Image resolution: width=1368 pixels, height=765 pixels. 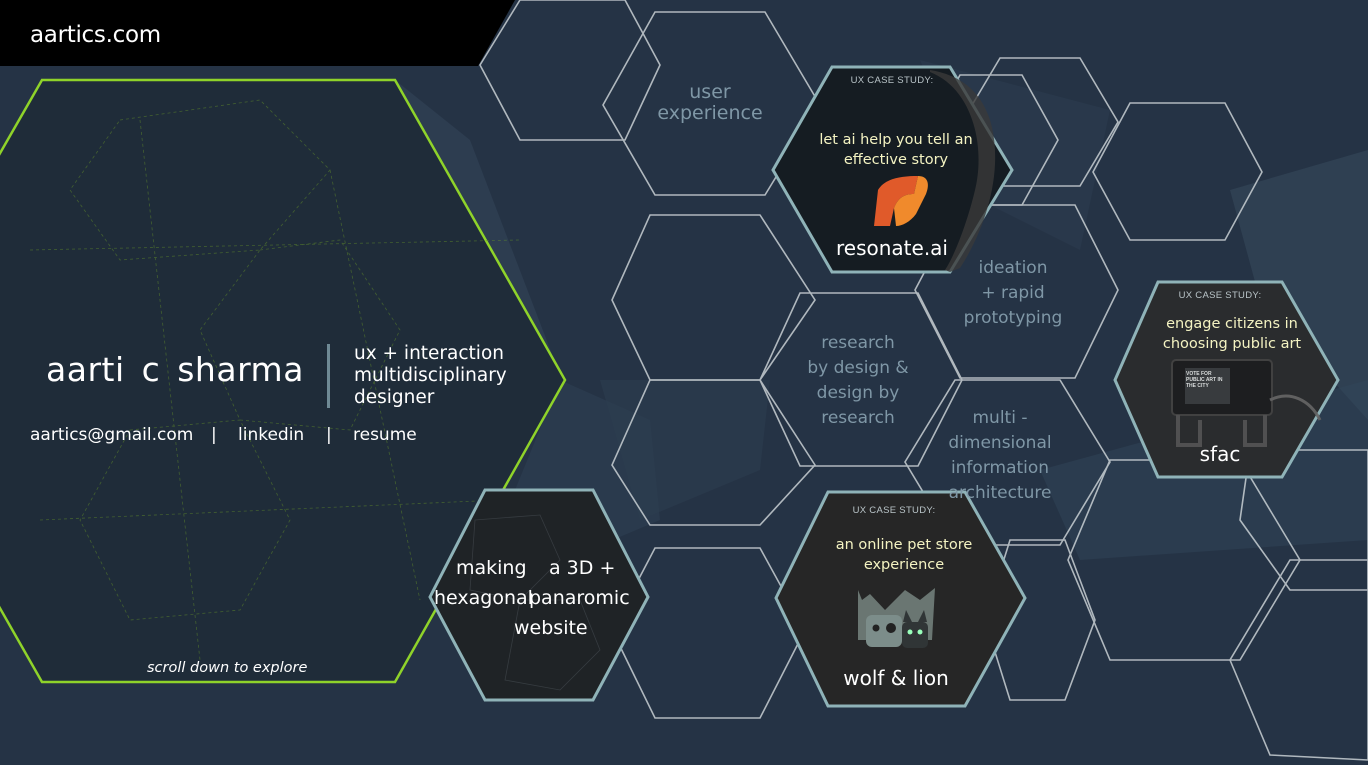 What do you see at coordinates (1204, 380) in the screenshot?
I see `sfac-kiosk-text: VOTE FOR PUBLIC ART IN THE CITY` at bounding box center [1204, 380].